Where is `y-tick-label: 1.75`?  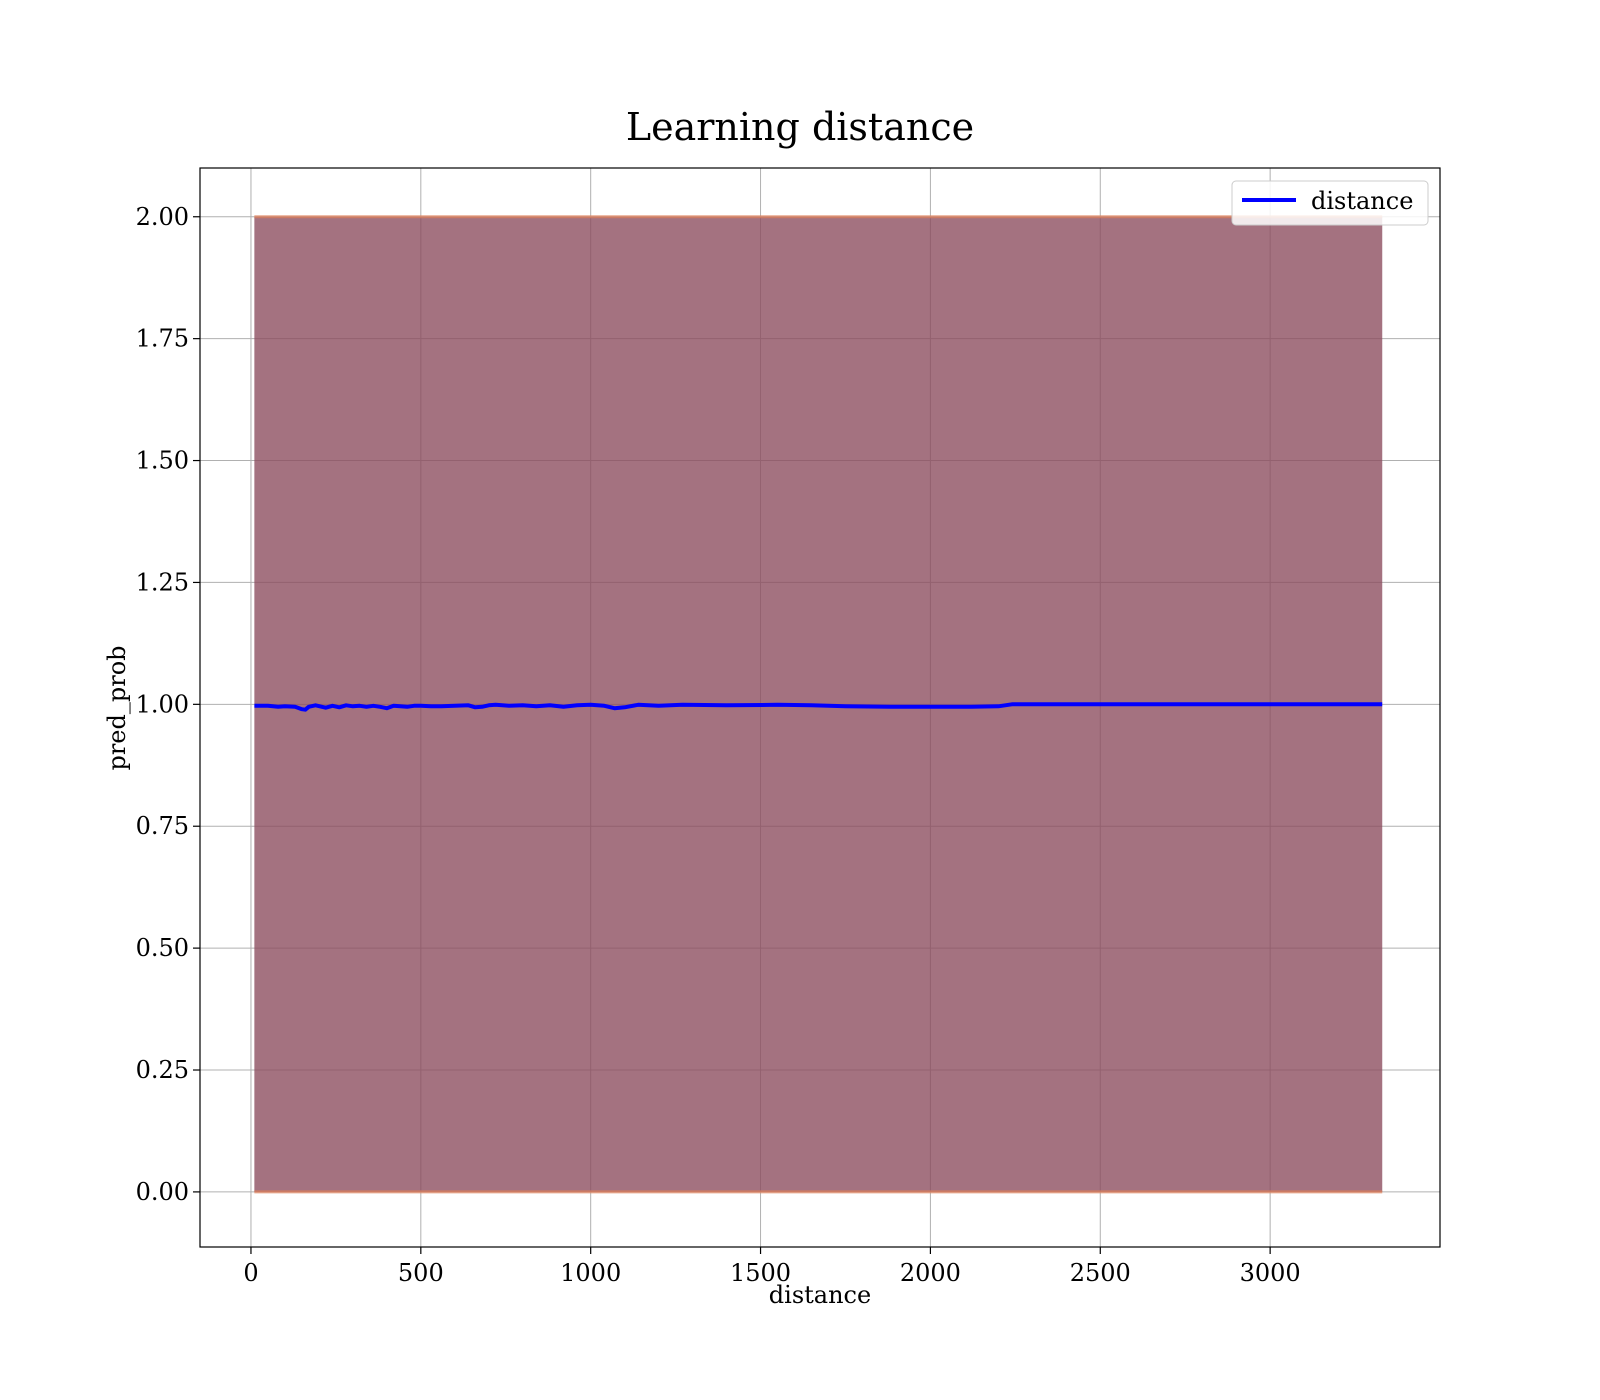 y-tick-label: 1.75 is located at coordinates (162, 339).